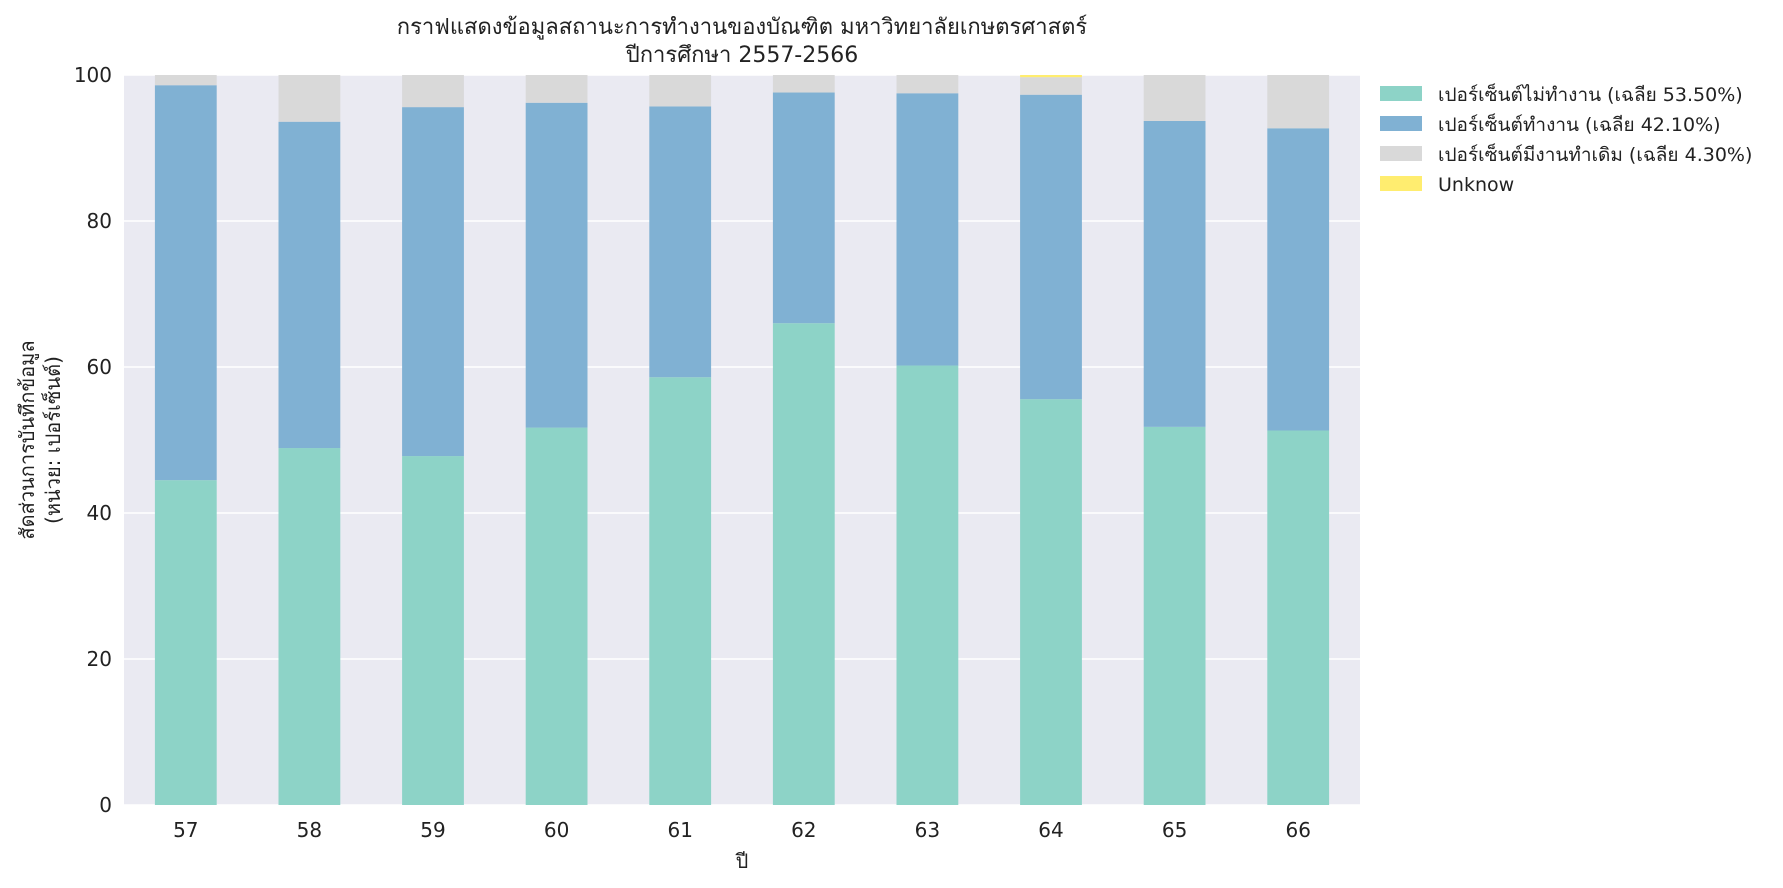  I want to click on x-tick-label: 60, so click(556, 830).